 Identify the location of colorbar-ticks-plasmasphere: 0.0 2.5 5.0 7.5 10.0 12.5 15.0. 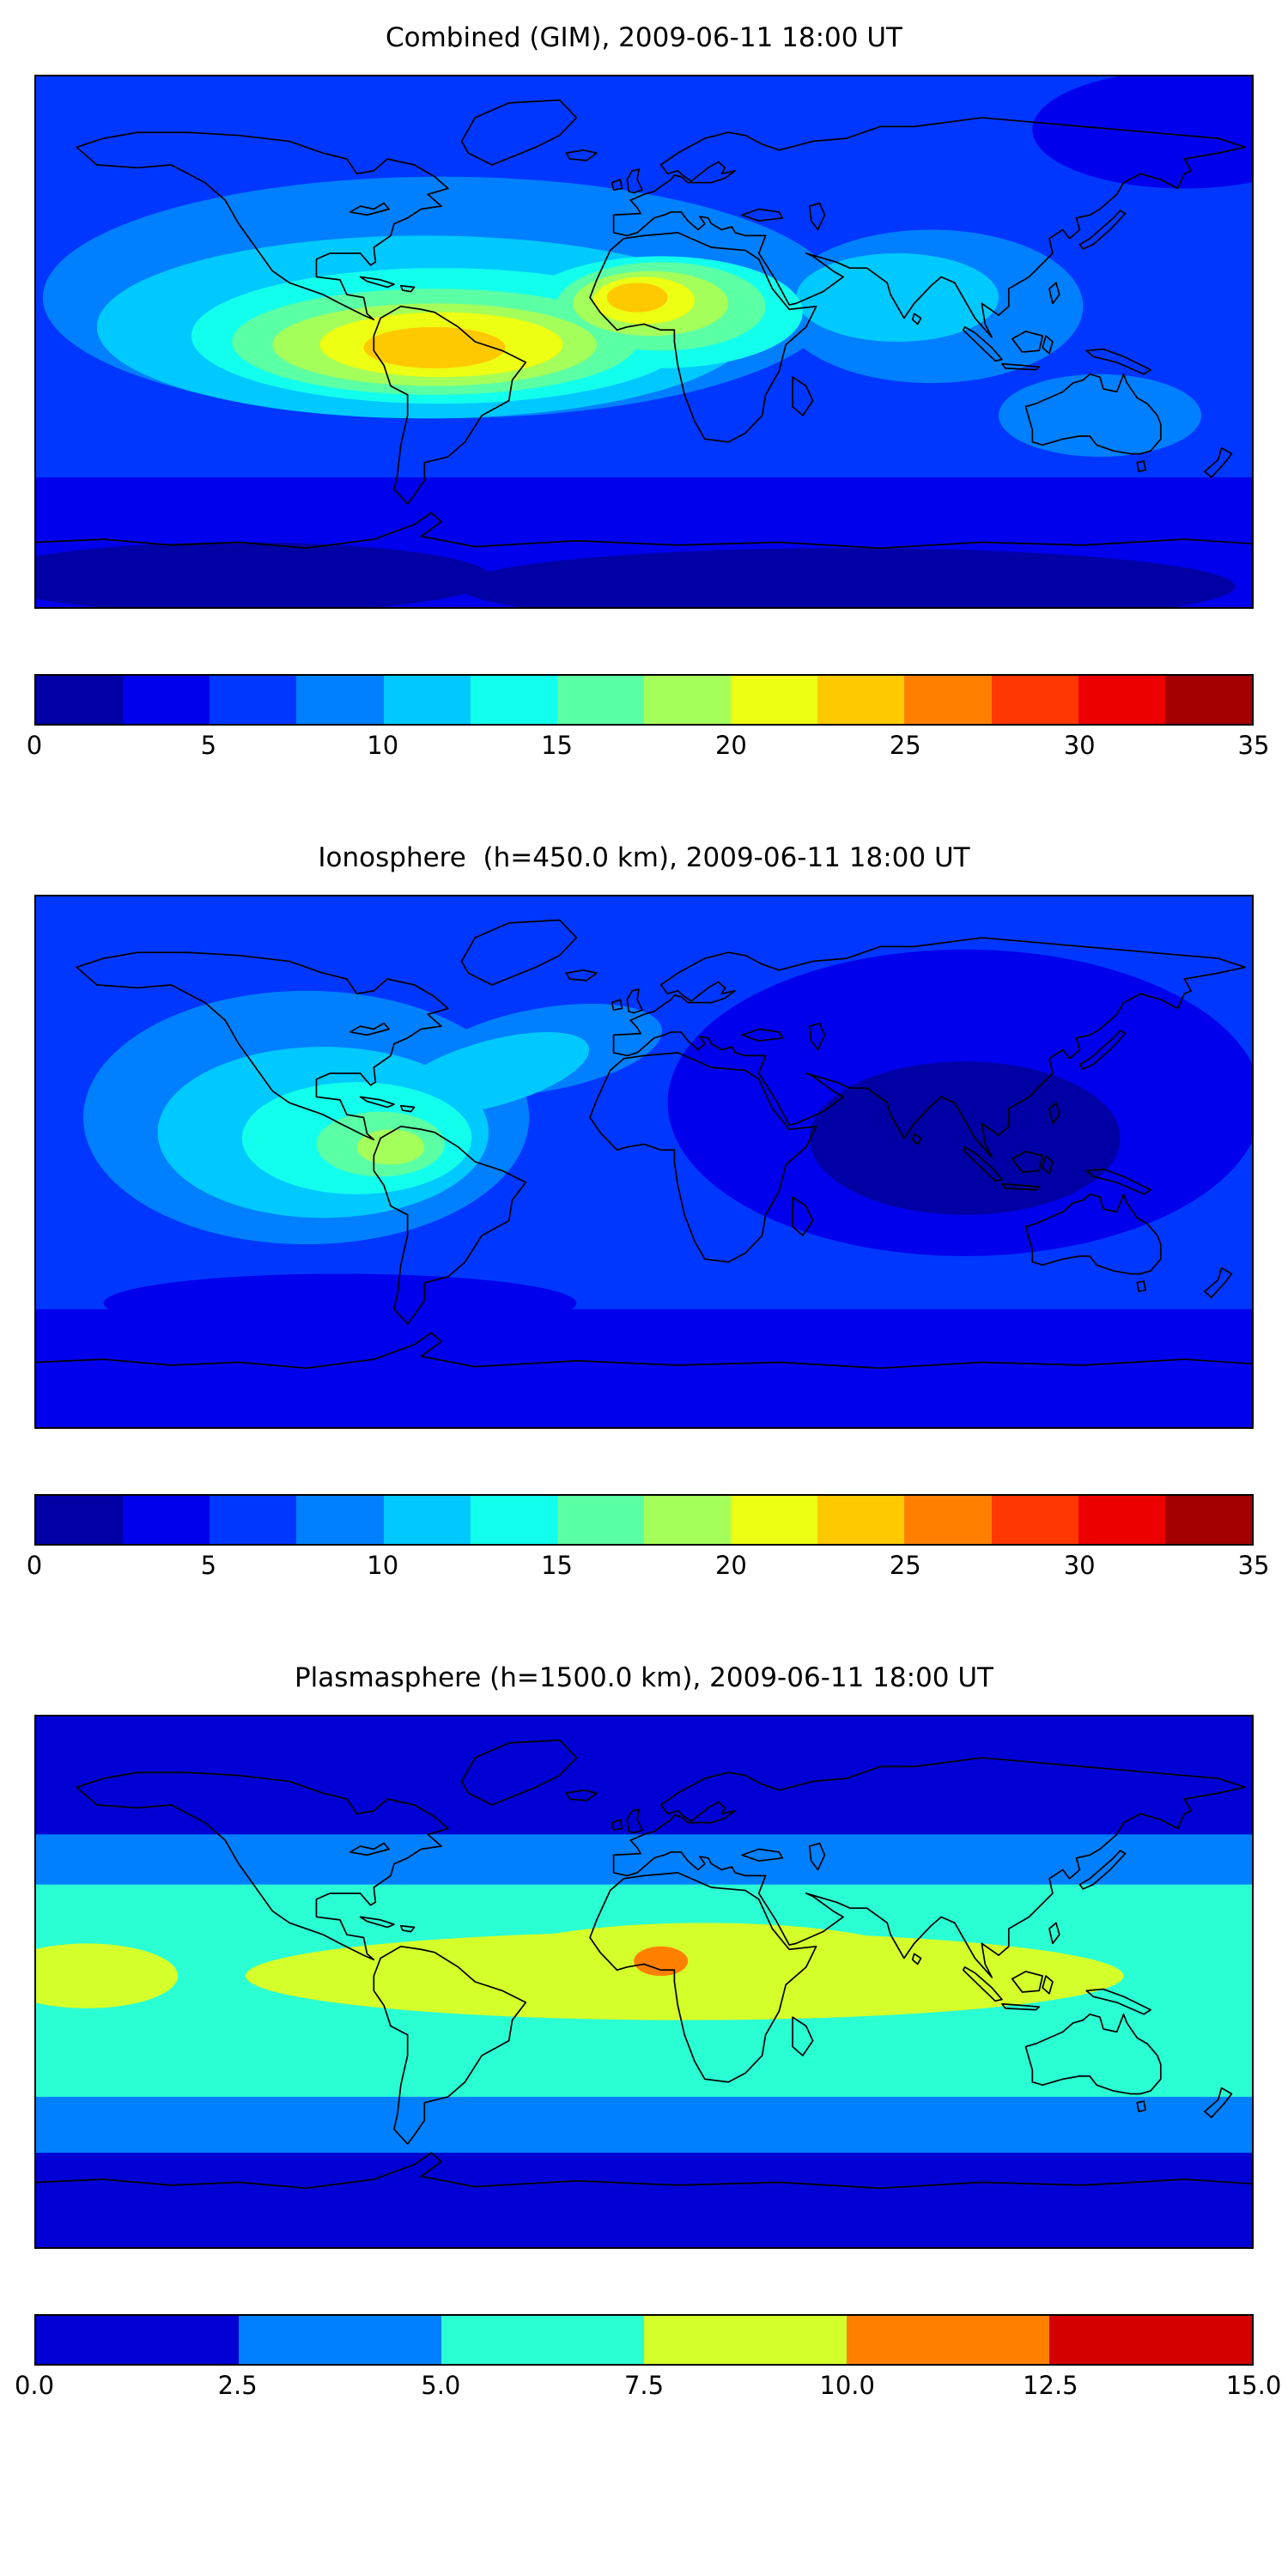
(648, 2388).